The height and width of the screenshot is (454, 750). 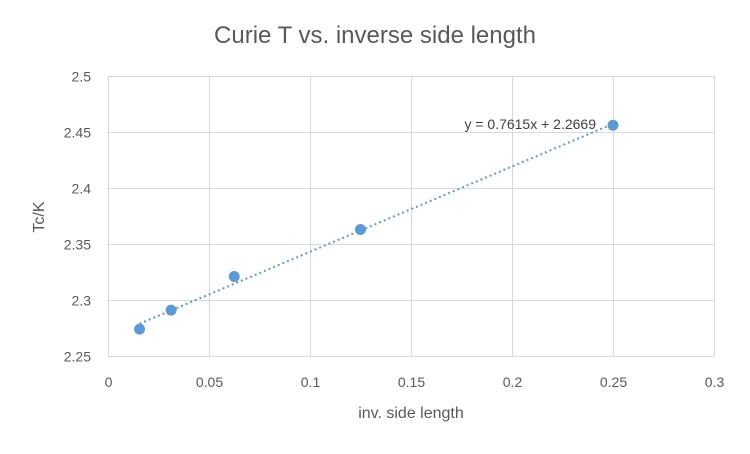 I want to click on x-tick-label: 0.1, so click(x=311, y=382).